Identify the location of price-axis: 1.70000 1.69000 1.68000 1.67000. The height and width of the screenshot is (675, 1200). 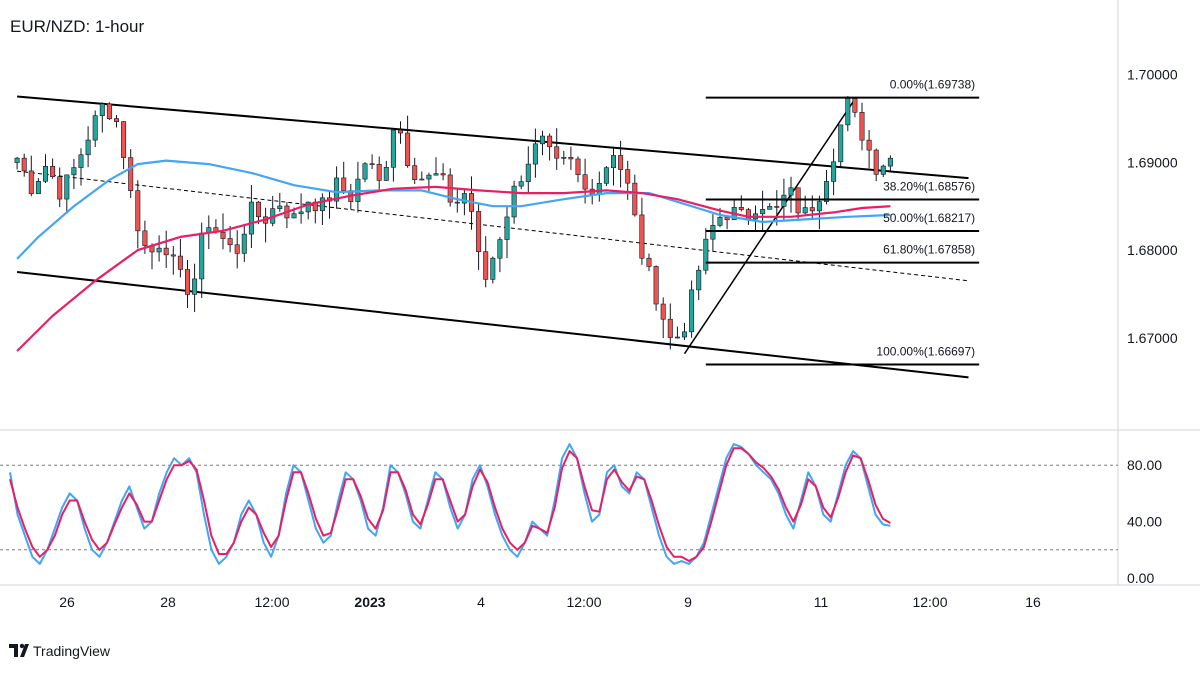
(1152, 206).